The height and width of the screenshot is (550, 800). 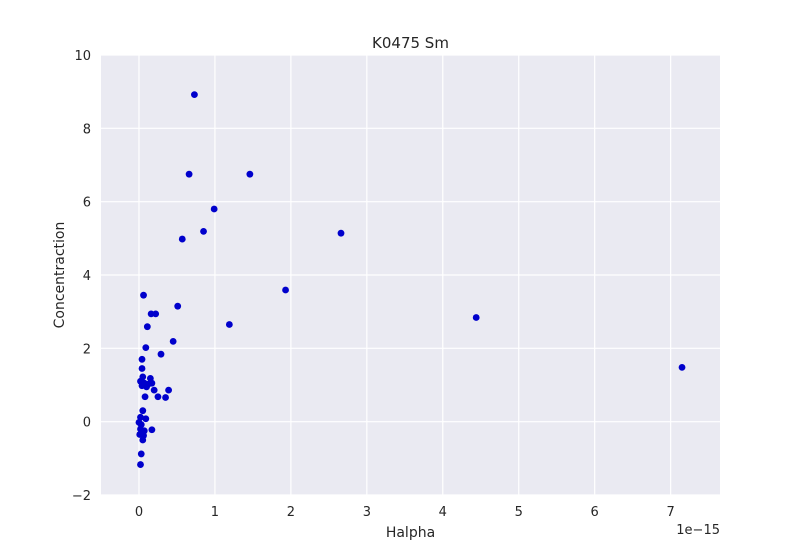 I want to click on x-axis-offset-label: 1e−15, so click(x=698, y=530).